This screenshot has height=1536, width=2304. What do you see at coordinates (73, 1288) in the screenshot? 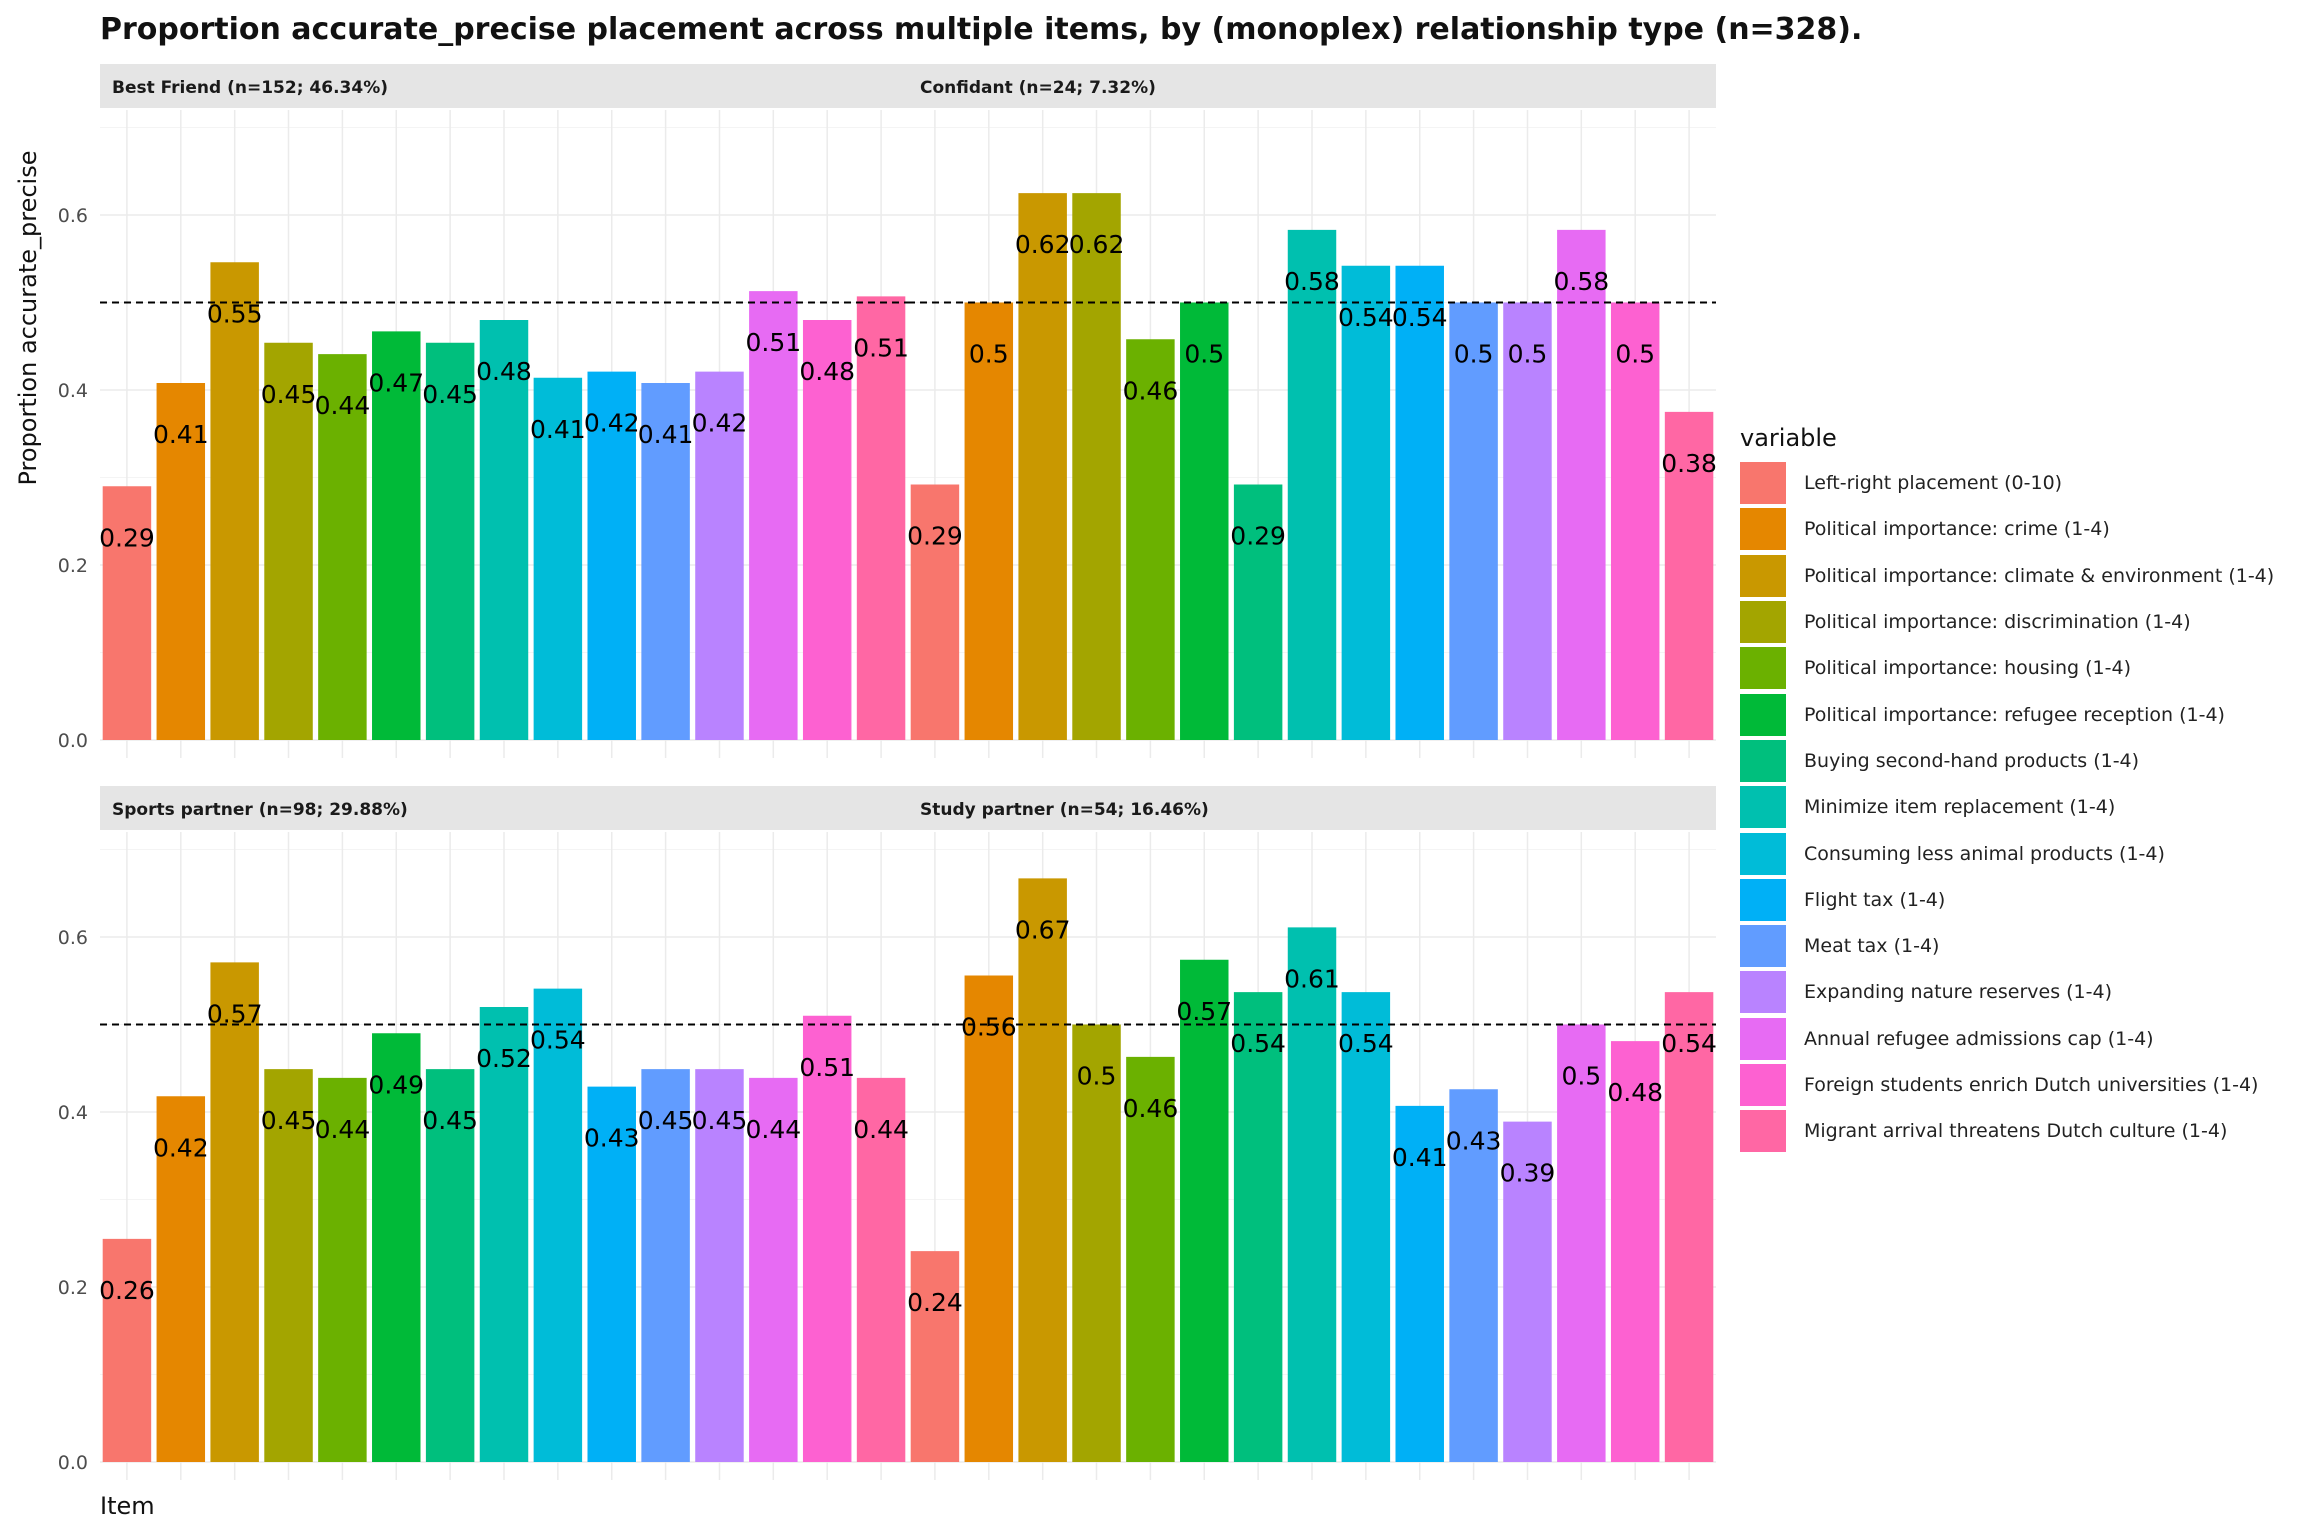
I see `panel-3-y-tick-label: 0.2` at bounding box center [73, 1288].